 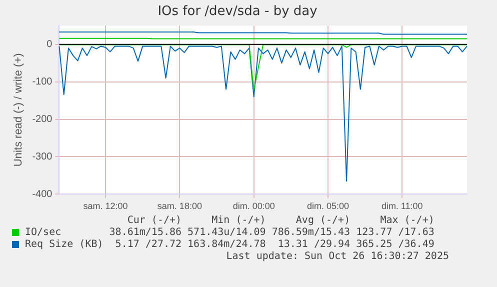 I want to click on text: 163.84m/24.78, so click(x=226, y=245).